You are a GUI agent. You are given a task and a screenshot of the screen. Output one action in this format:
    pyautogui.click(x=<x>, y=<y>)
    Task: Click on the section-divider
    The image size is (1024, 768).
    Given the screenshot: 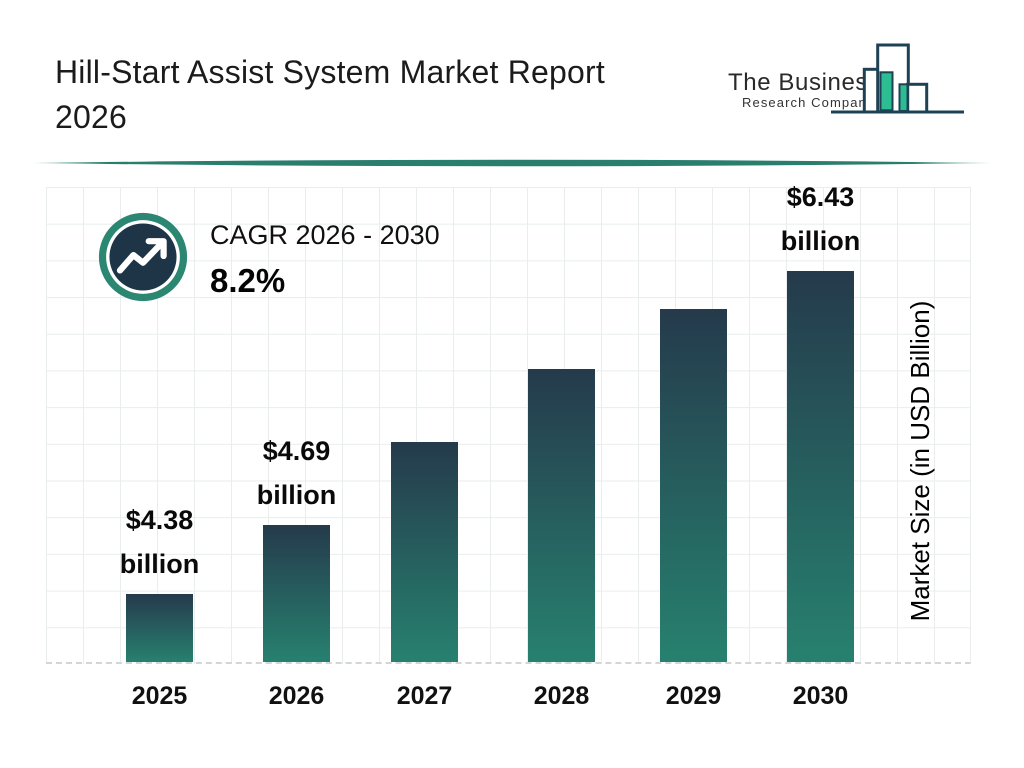 What is the action you would take?
    pyautogui.click(x=512, y=163)
    